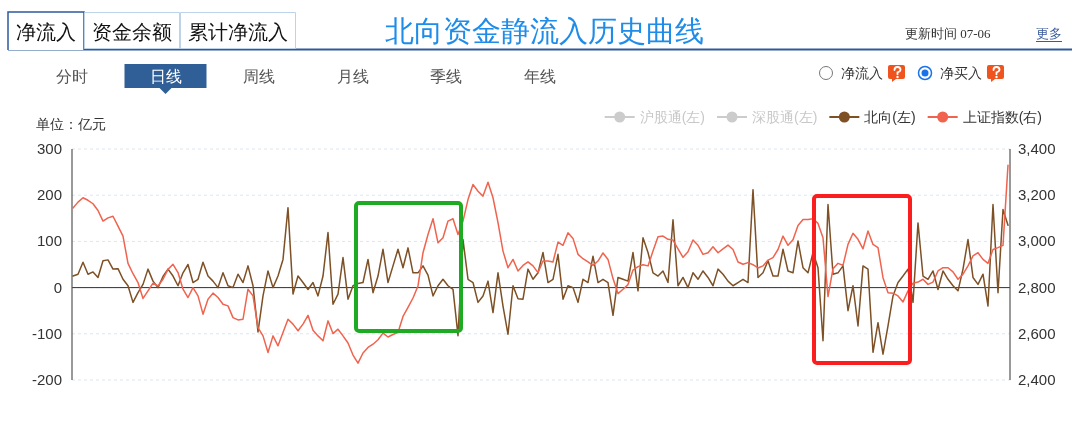 The width and height of the screenshot is (1080, 436). What do you see at coordinates (352, 76) in the screenshot?
I see `text: 月线` at bounding box center [352, 76].